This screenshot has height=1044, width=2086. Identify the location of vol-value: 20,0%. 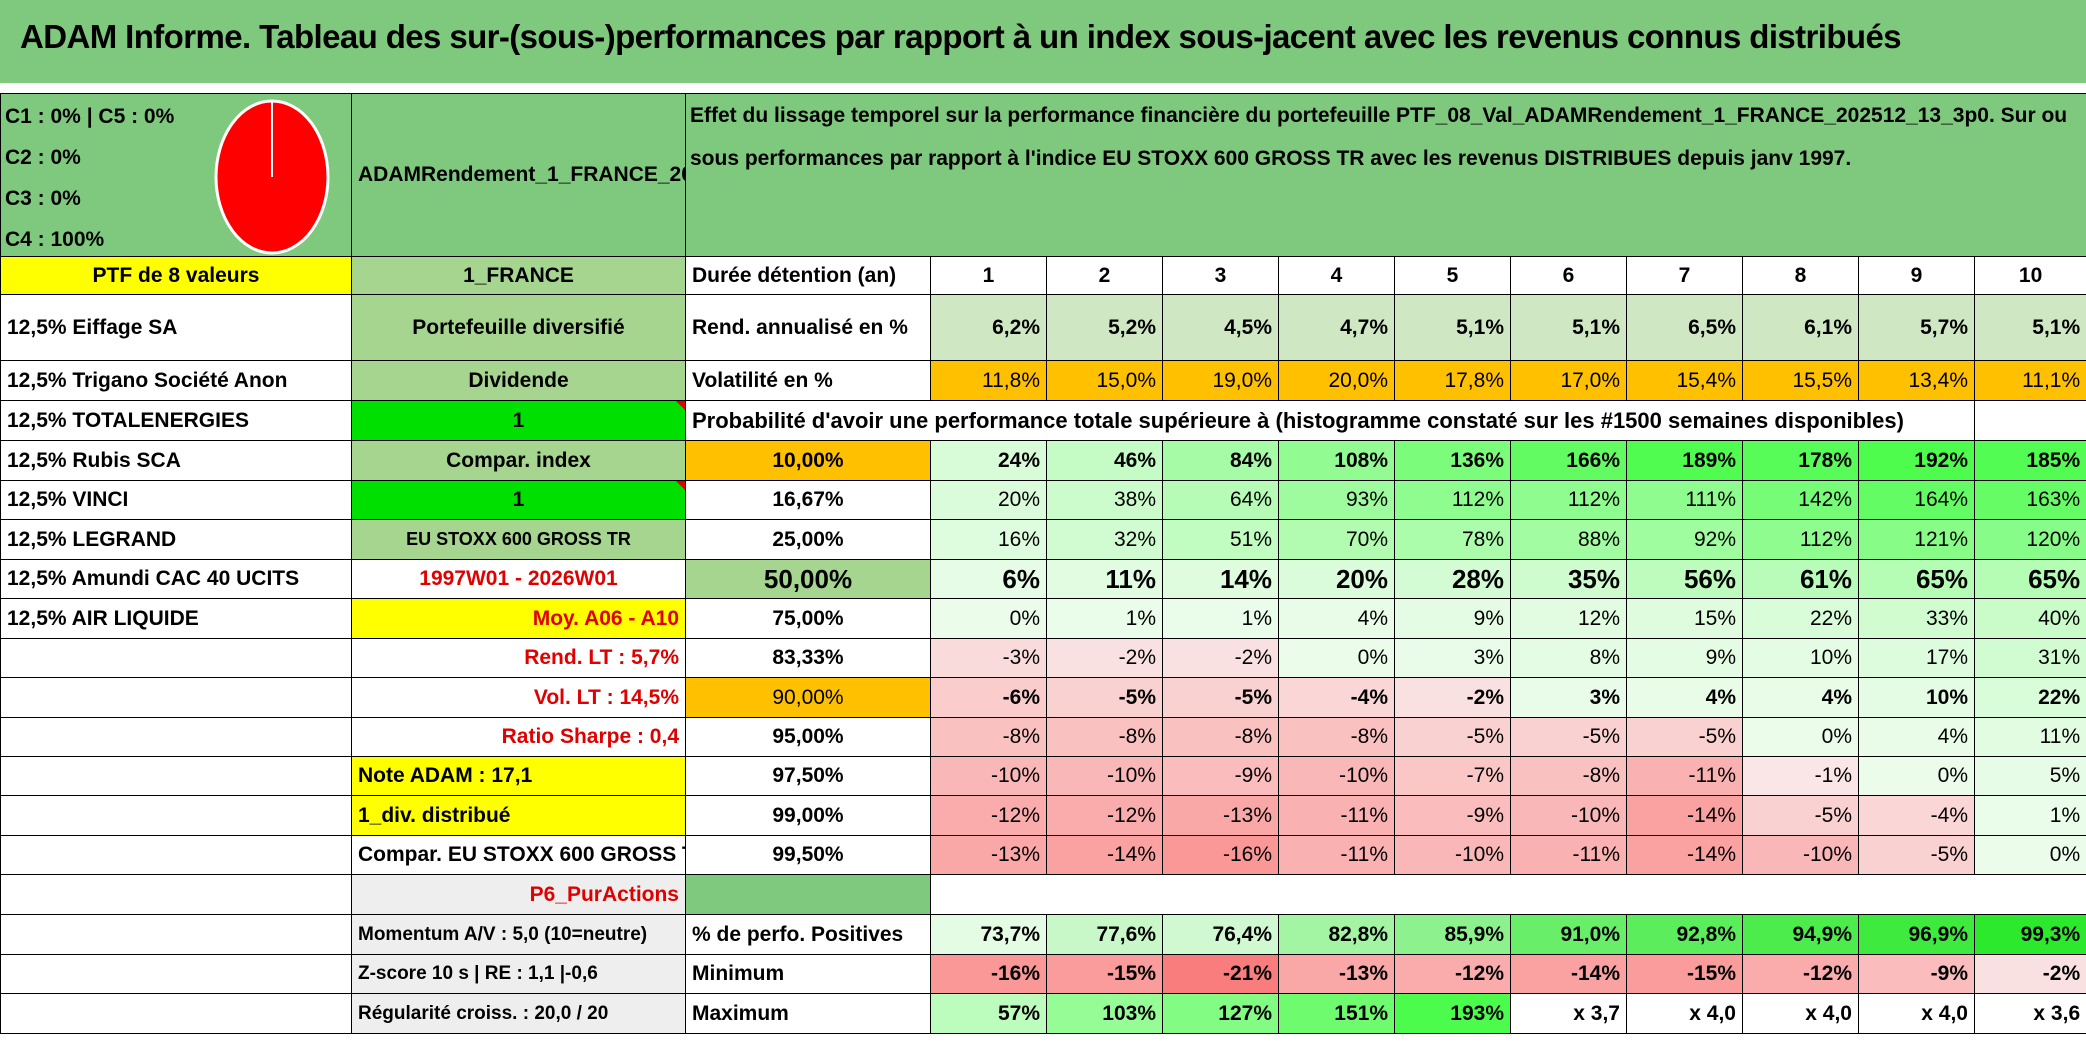
(1336, 380).